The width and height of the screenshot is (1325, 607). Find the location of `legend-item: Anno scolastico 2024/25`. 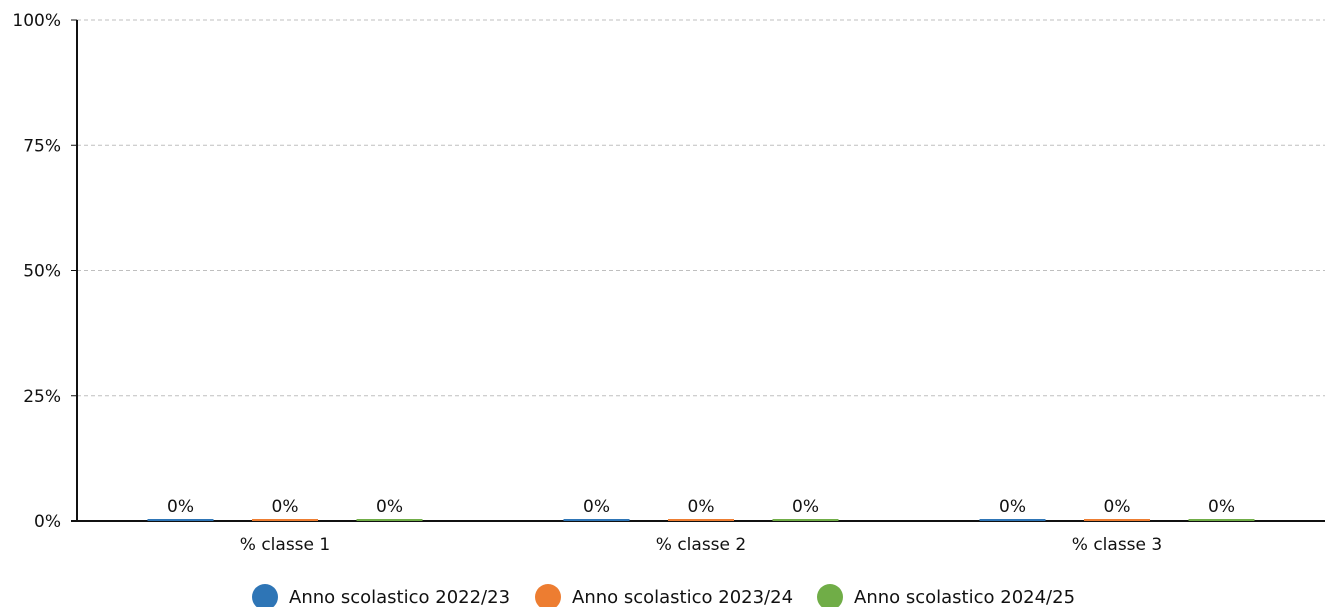

legend-item: Anno scolastico 2024/25 is located at coordinates (946, 595).